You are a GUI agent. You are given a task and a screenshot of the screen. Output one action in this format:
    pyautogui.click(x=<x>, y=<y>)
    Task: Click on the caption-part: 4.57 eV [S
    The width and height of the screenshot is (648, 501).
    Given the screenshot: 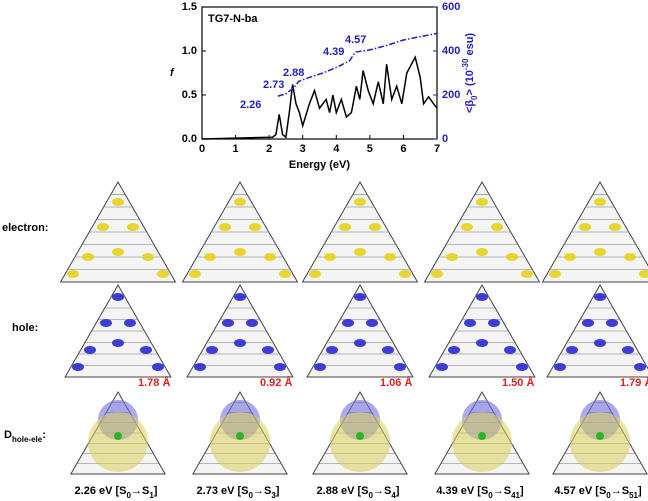 What is the action you would take?
    pyautogui.click(x=580, y=491)
    